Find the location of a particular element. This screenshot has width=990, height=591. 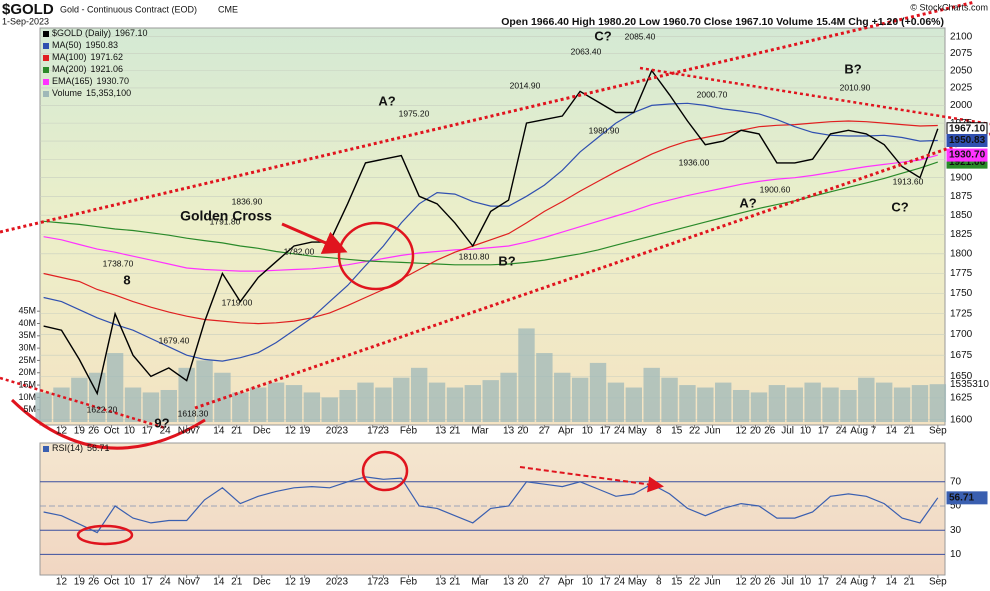

volume-tick-label: 40M is located at coordinates (27, 323).